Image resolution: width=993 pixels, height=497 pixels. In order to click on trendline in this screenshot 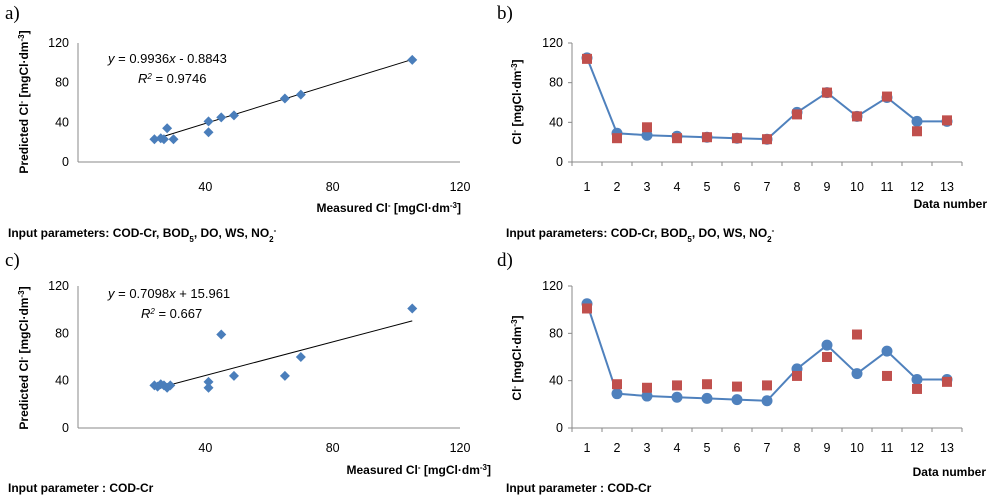, I will do `click(283, 355)`.